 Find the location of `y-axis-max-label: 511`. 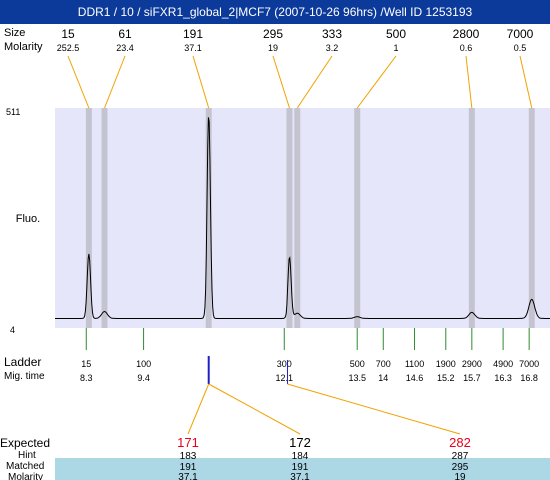

y-axis-max-label: 511 is located at coordinates (13, 112).